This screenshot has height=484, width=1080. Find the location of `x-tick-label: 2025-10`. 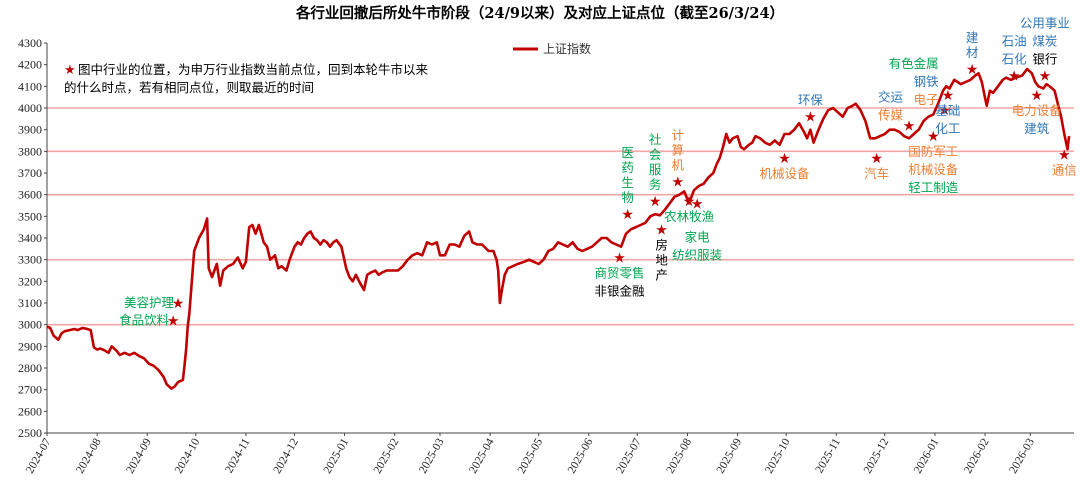

x-tick-label: 2025-10 is located at coordinates (778, 455).